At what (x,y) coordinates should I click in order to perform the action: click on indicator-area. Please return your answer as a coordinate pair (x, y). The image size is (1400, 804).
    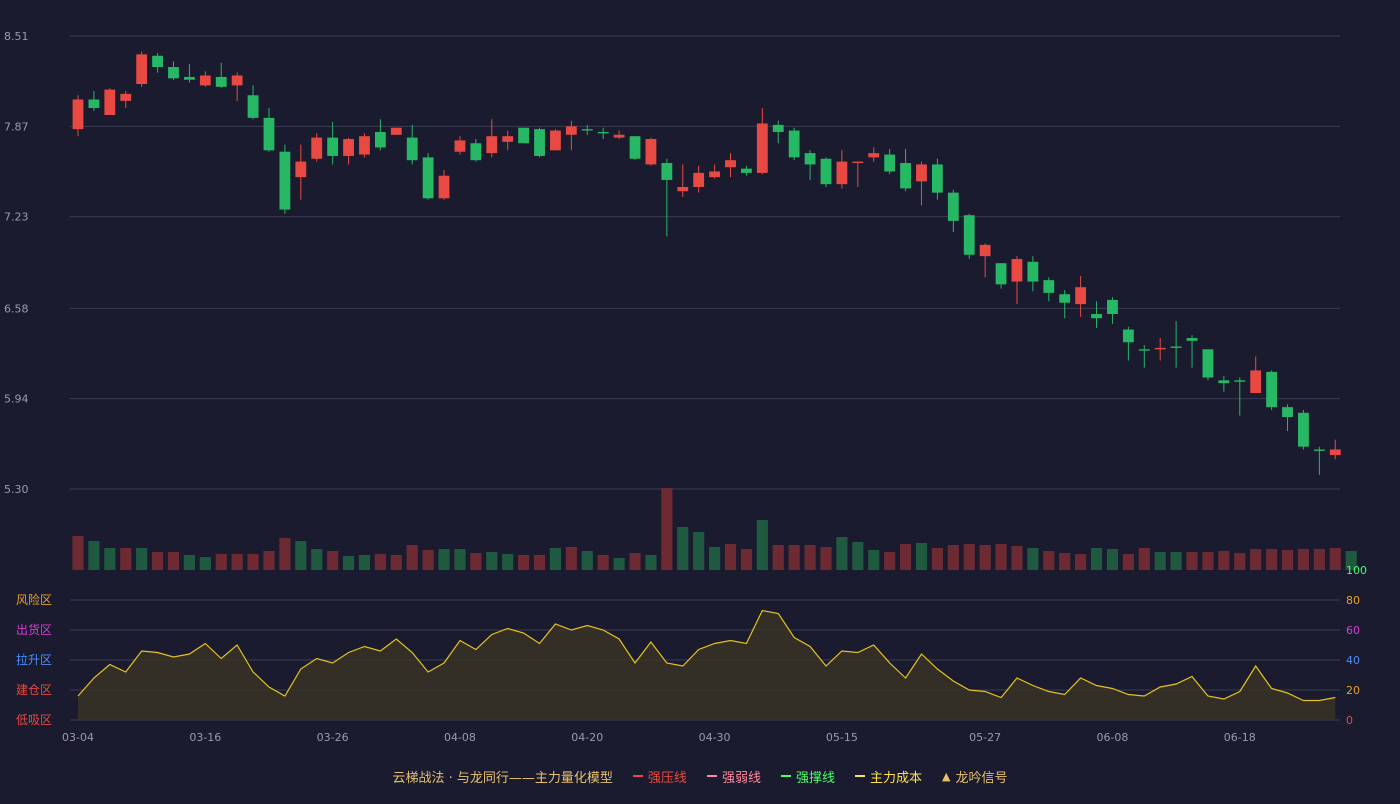
    Looking at the image, I should click on (707, 665).